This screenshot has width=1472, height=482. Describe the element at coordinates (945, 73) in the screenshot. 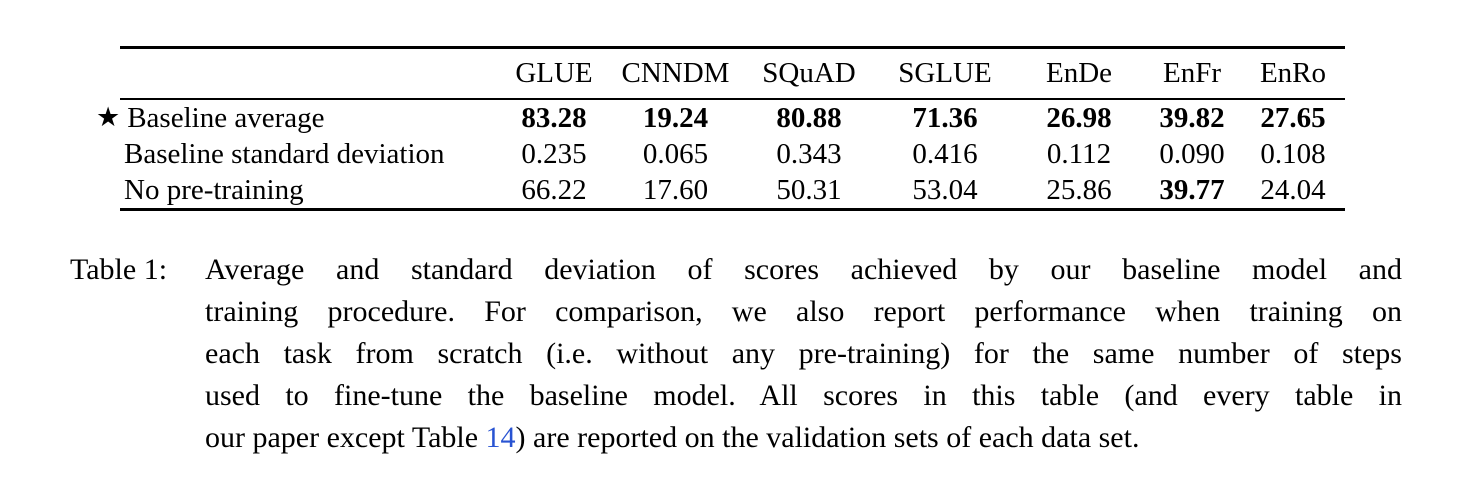

I see `header-cell-sglue: SGLUE` at that location.